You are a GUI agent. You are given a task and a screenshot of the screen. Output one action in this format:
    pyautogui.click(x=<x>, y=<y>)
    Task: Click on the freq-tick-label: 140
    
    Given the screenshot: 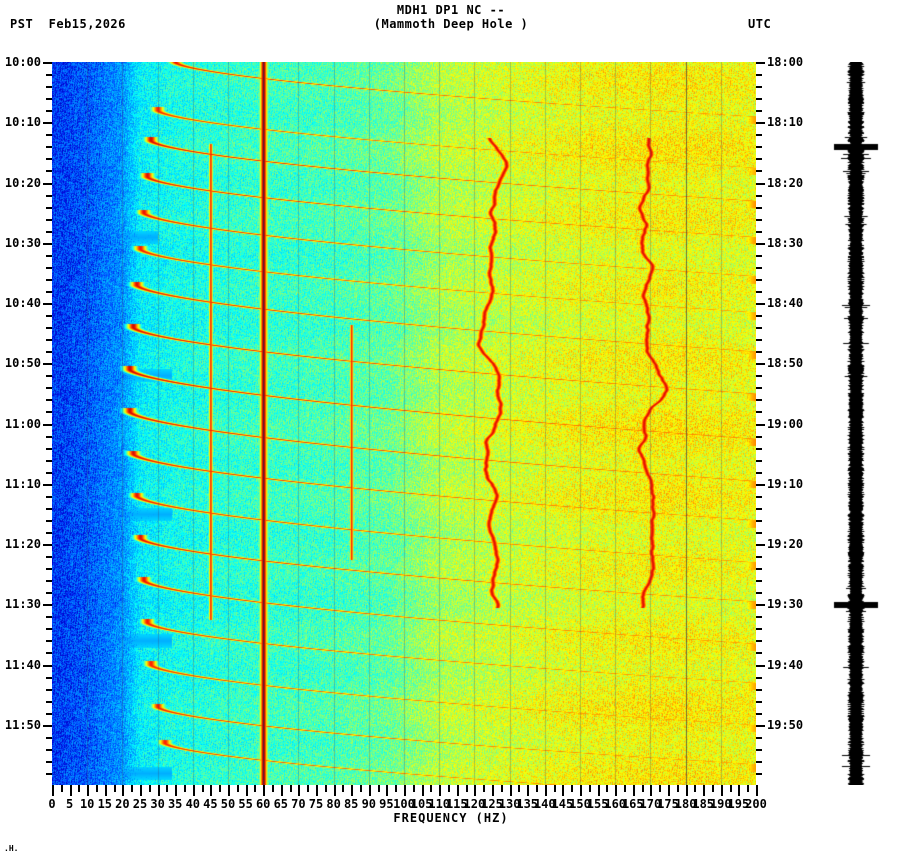 What is the action you would take?
    pyautogui.click(x=544, y=804)
    